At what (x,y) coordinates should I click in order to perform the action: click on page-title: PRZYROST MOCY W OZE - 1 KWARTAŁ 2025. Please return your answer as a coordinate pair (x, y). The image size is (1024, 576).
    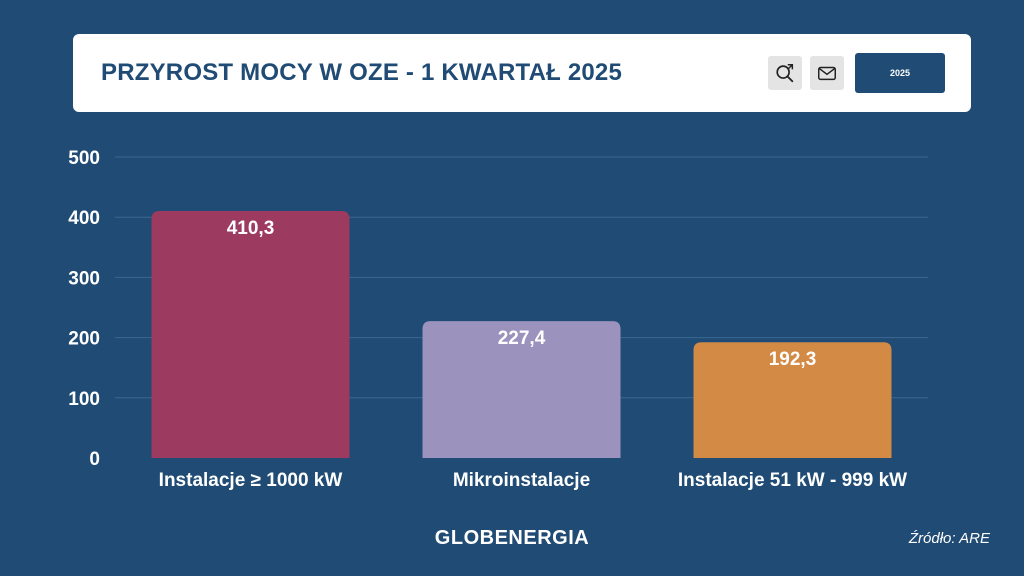
    Looking at the image, I should click on (362, 72).